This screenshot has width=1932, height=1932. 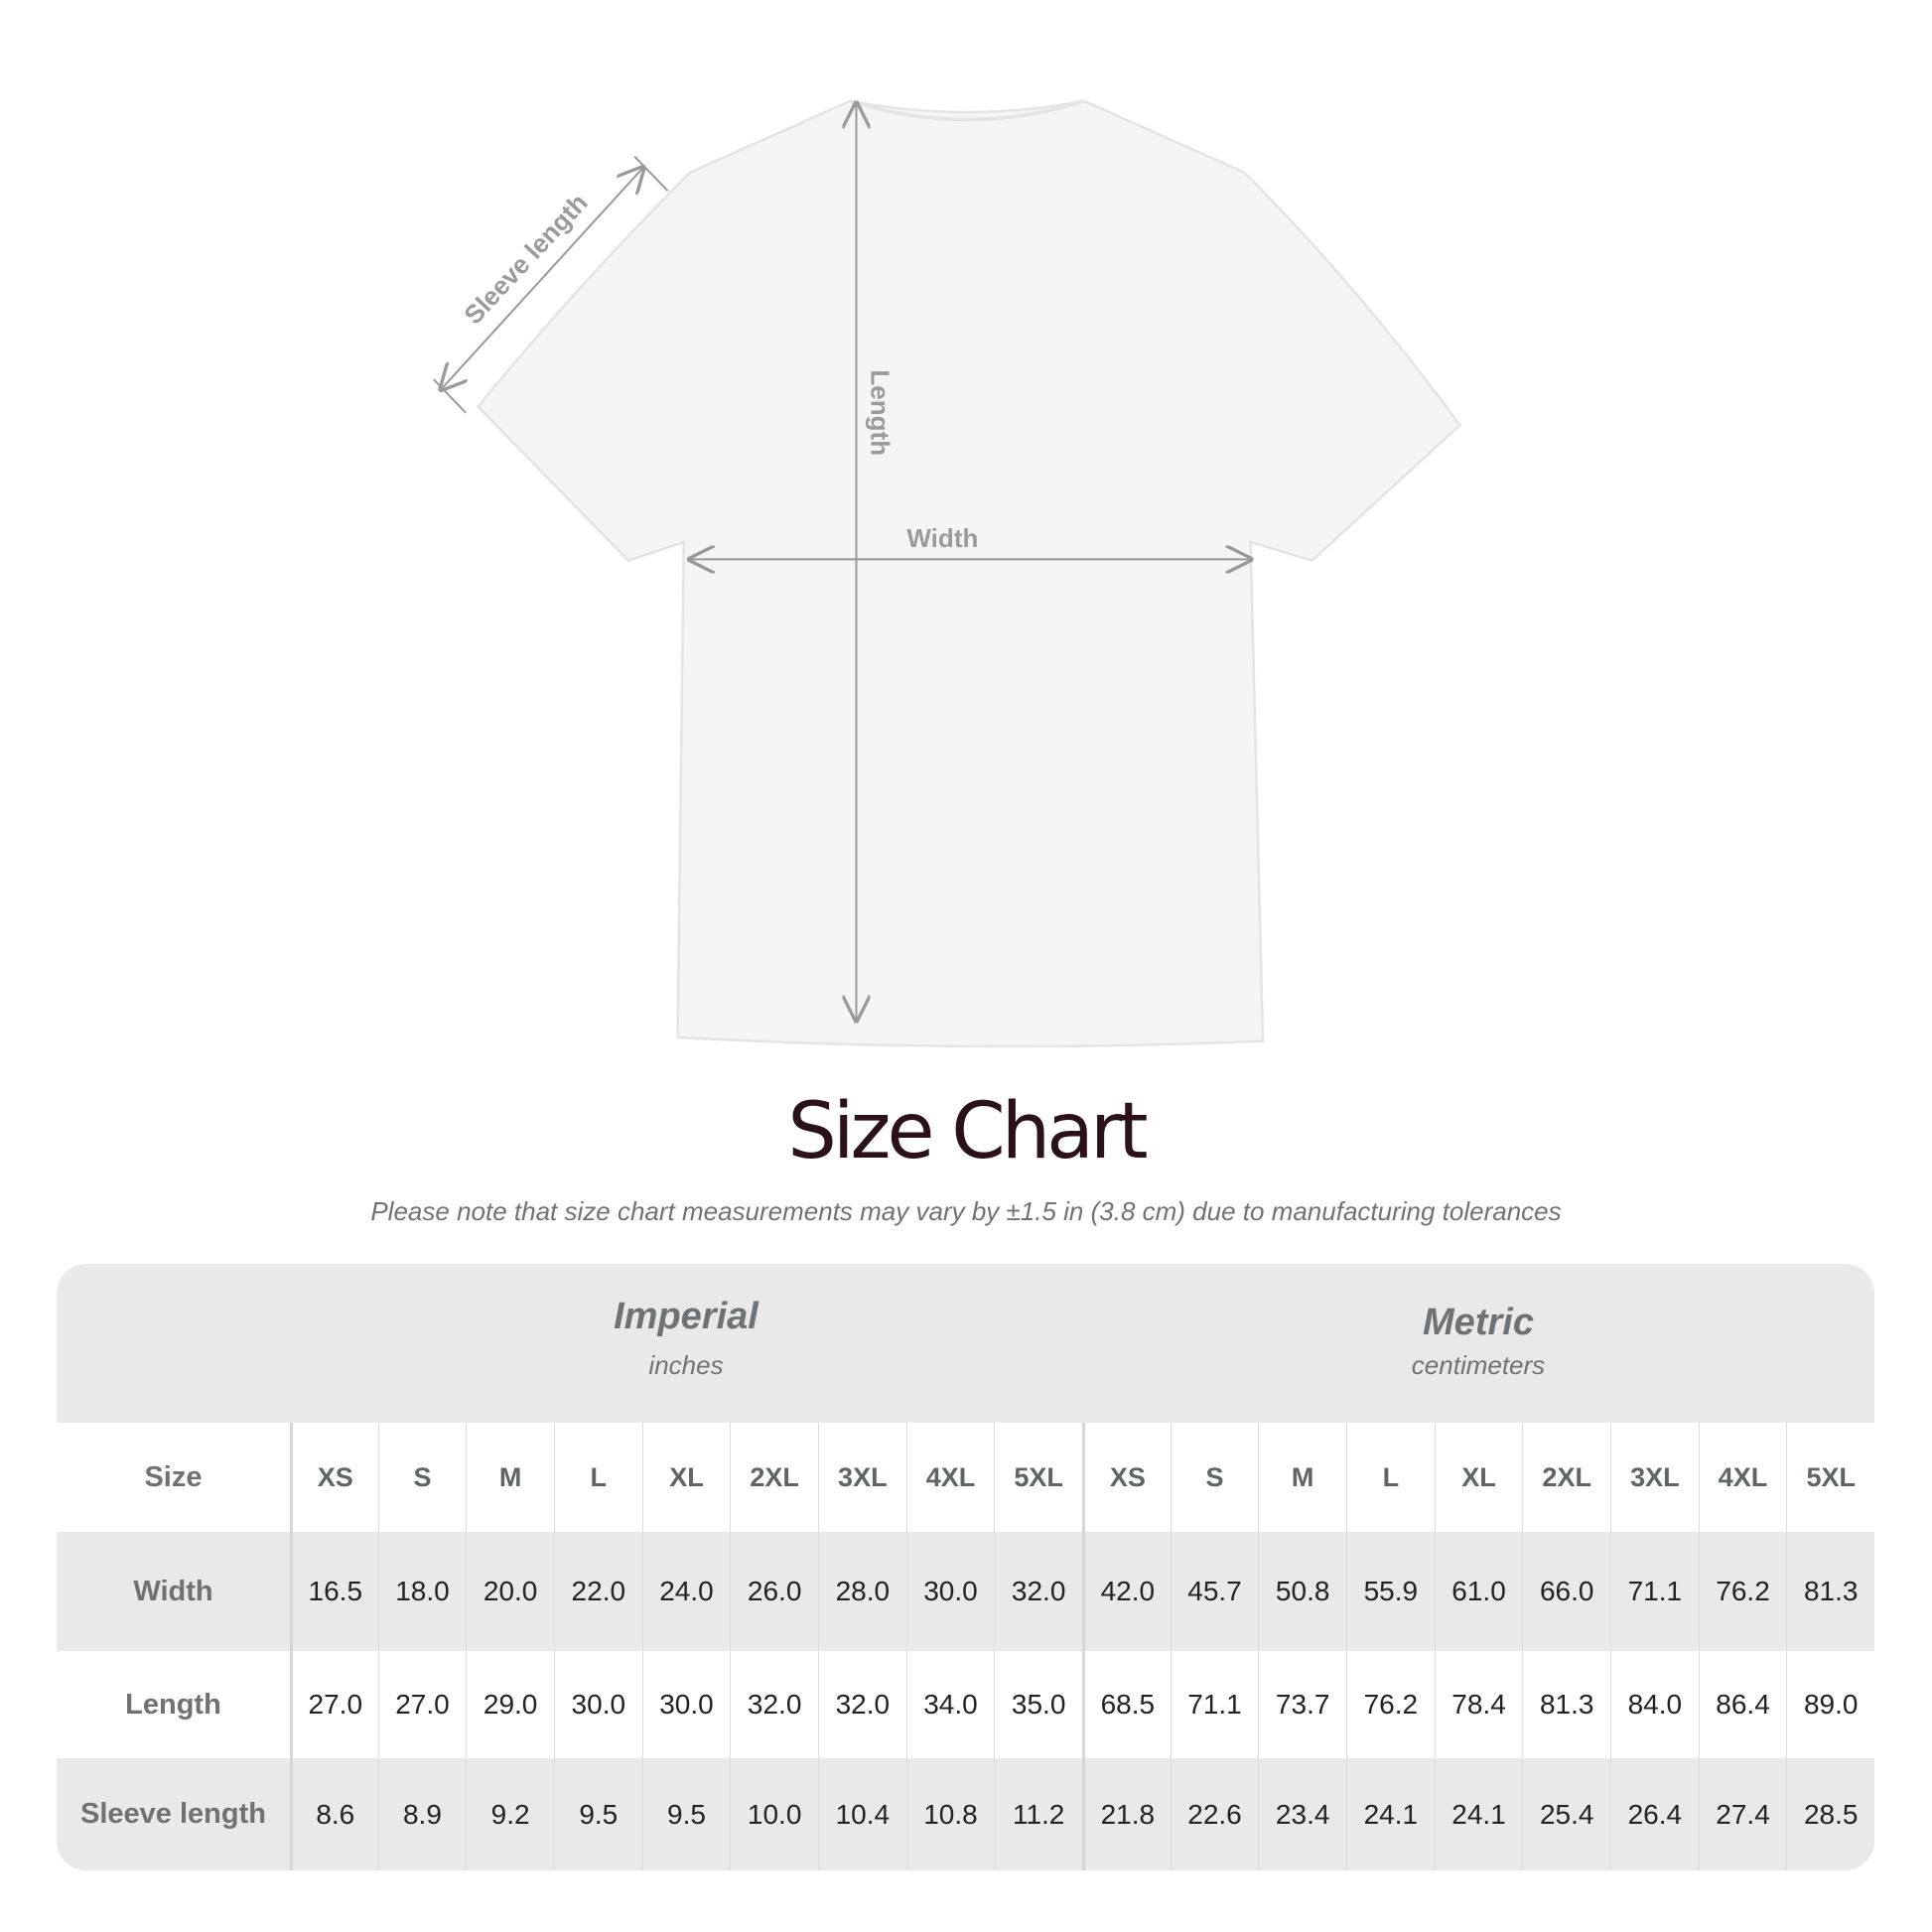 I want to click on metric-value-cell: 23.4, so click(x=1302, y=1814).